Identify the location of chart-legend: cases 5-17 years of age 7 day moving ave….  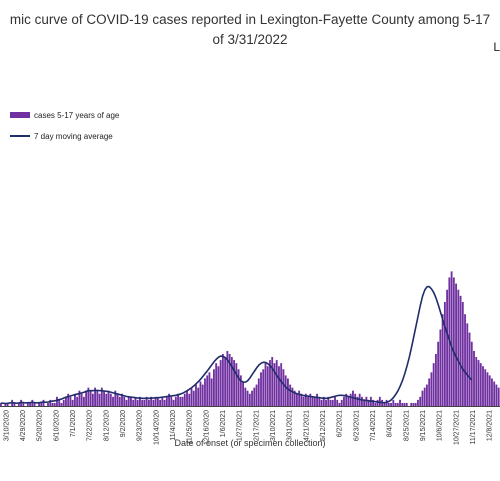
(64, 129).